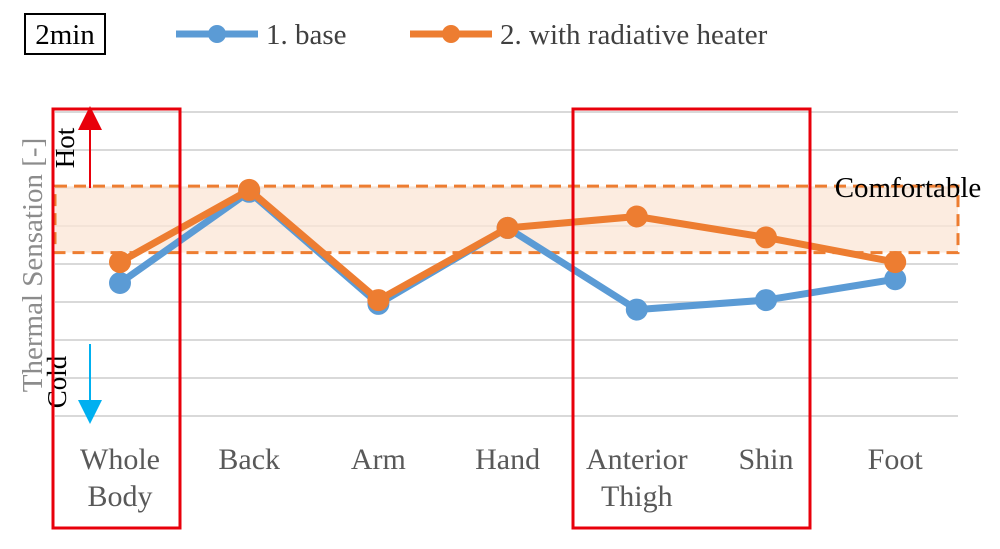  What do you see at coordinates (217, 34) in the screenshot?
I see `legend-marker-base` at bounding box center [217, 34].